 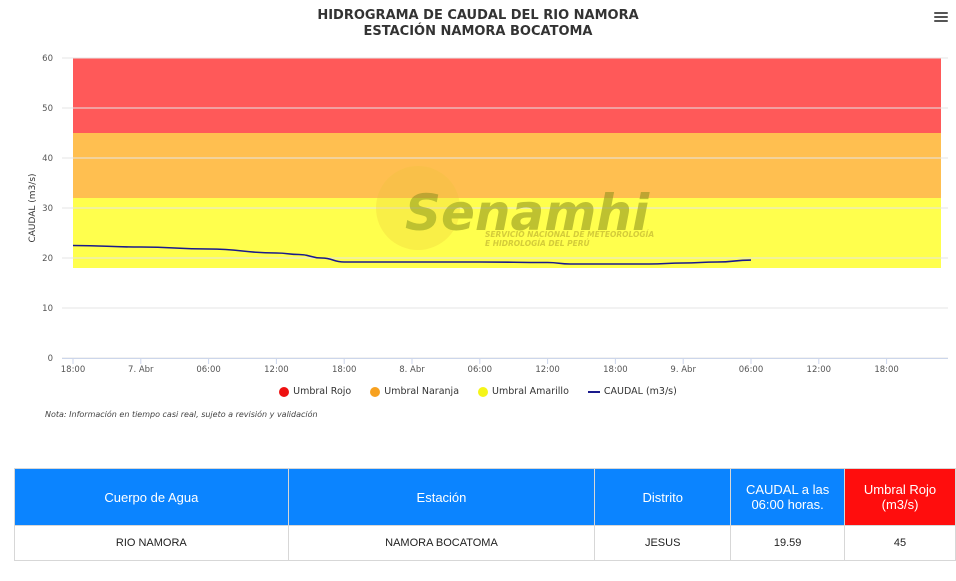 I want to click on hamburger-menu-icon, so click(x=941, y=18).